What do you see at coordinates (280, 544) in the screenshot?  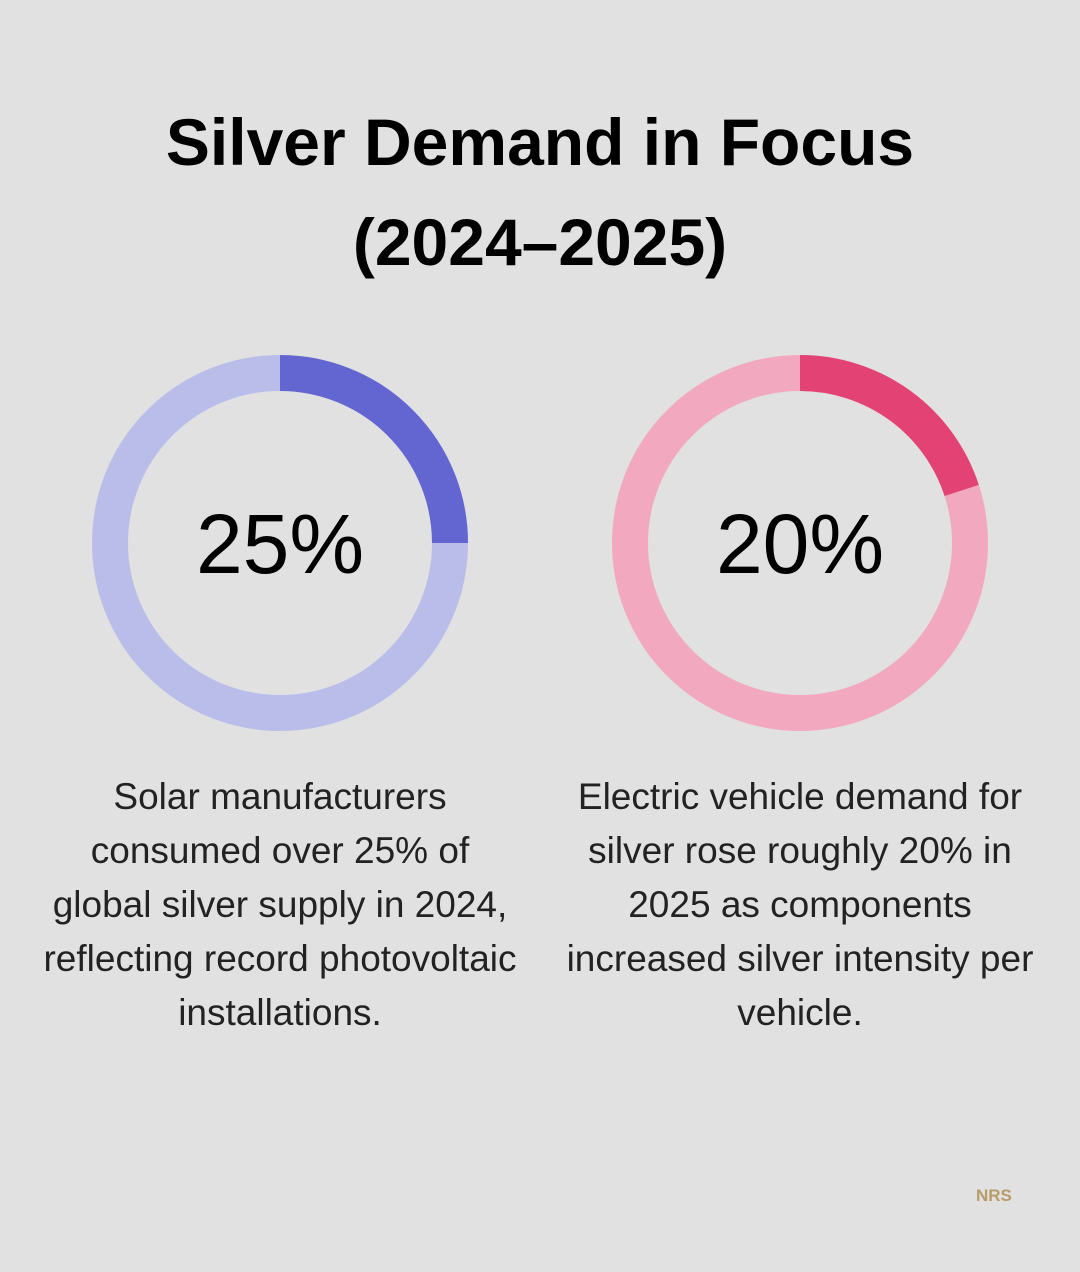 I see `center-label: 25%` at bounding box center [280, 544].